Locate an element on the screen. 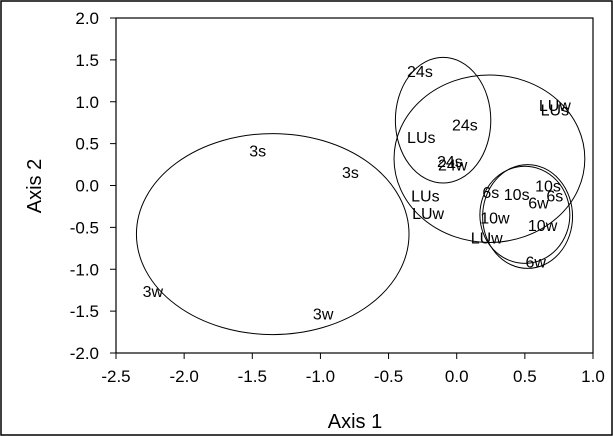 The width and height of the screenshot is (613, 436). x-tick-label: 0.5 is located at coordinates (525, 376).